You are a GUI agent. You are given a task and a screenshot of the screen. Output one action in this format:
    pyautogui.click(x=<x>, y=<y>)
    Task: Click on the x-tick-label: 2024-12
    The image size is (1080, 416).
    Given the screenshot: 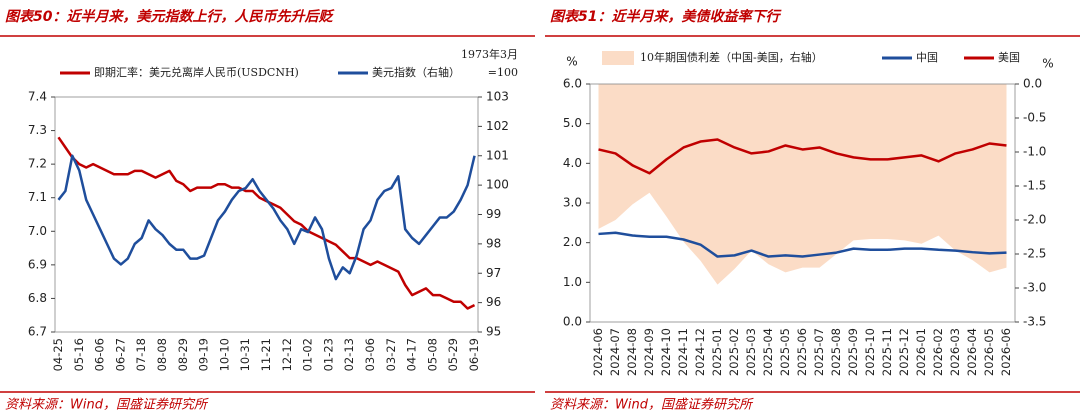 What is the action you would take?
    pyautogui.click(x=700, y=352)
    